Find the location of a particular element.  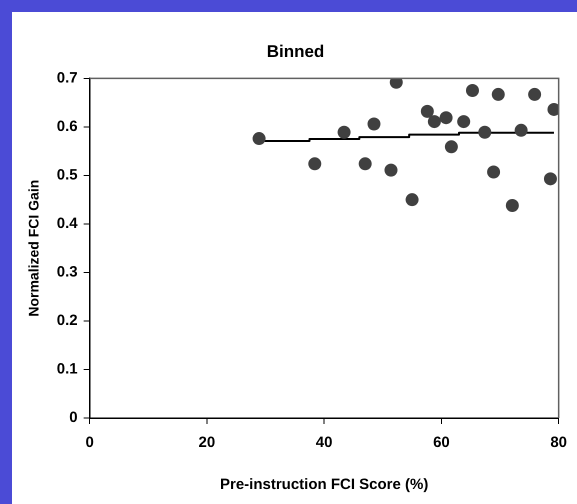

x-tick-label: 80 is located at coordinates (558, 443).